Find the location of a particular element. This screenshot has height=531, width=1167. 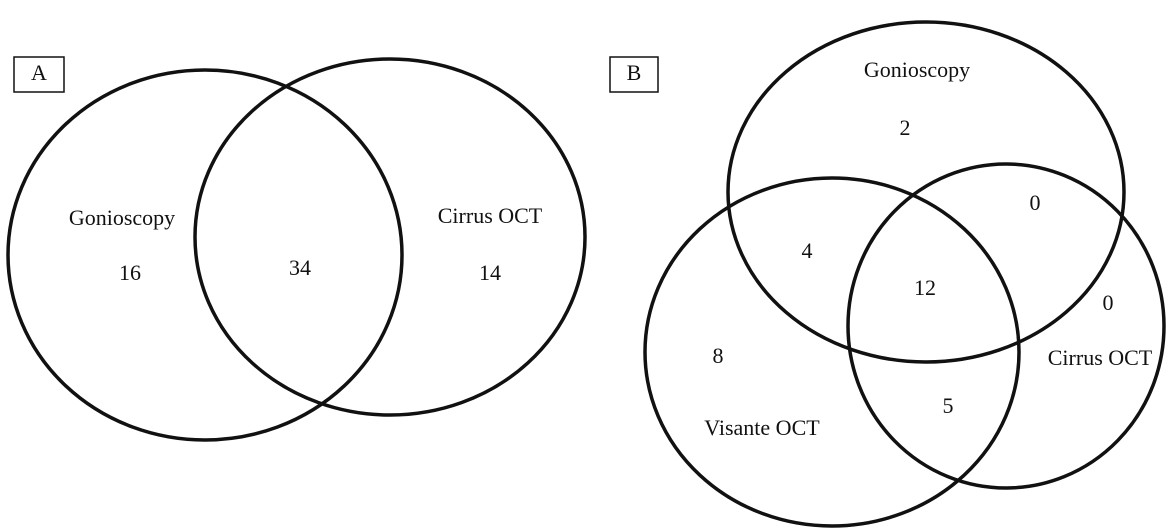

region-count: 14 is located at coordinates (490, 272).